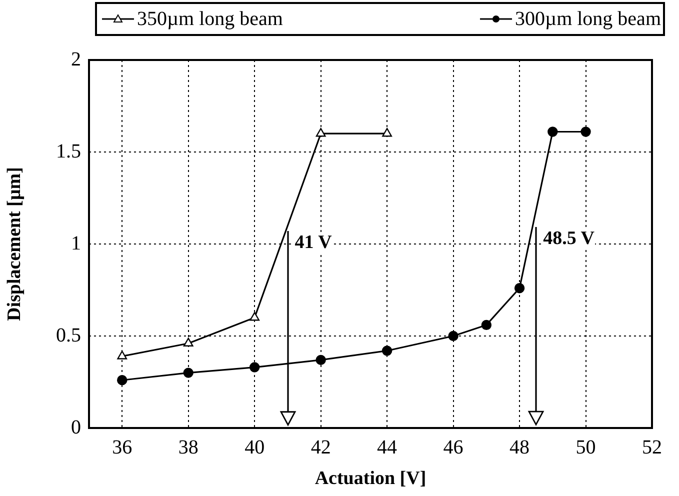 The width and height of the screenshot is (679, 496). I want to click on x-tick-label: 48, so click(520, 447).